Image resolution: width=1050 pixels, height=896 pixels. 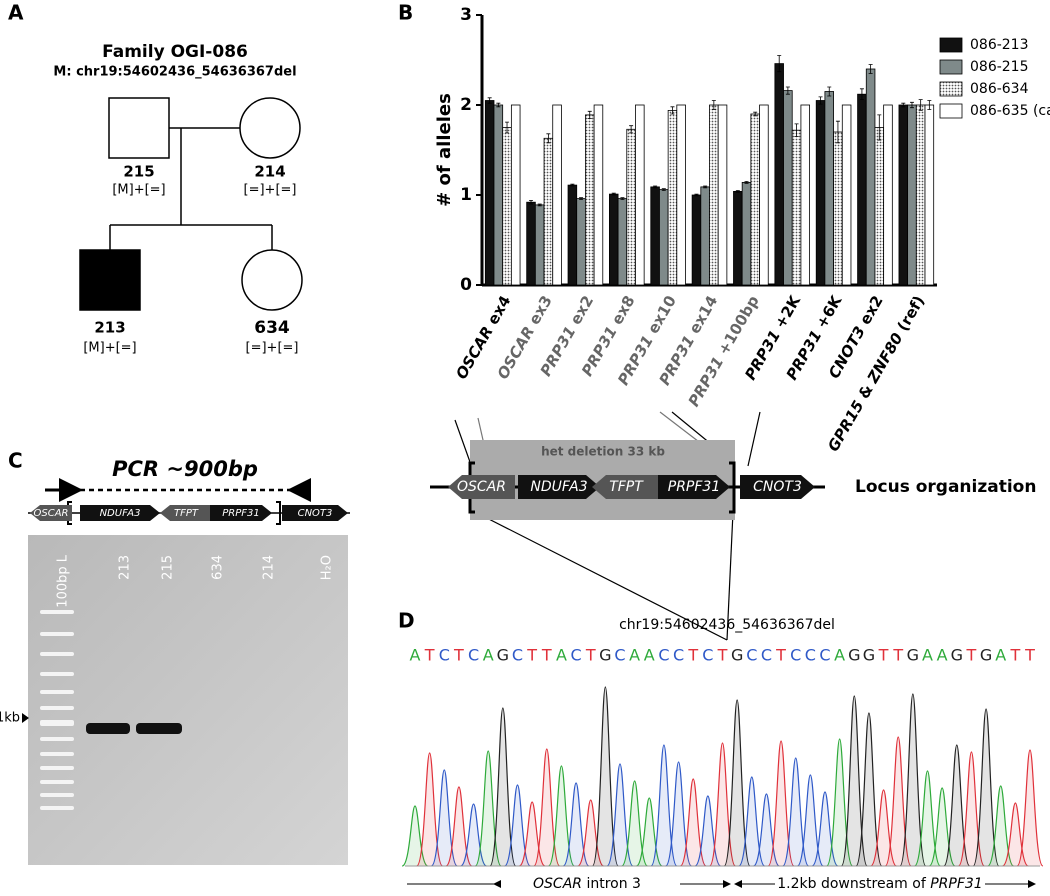 What do you see at coordinates (466, 105) in the screenshot?
I see `y-tick-label: 2` at bounding box center [466, 105].